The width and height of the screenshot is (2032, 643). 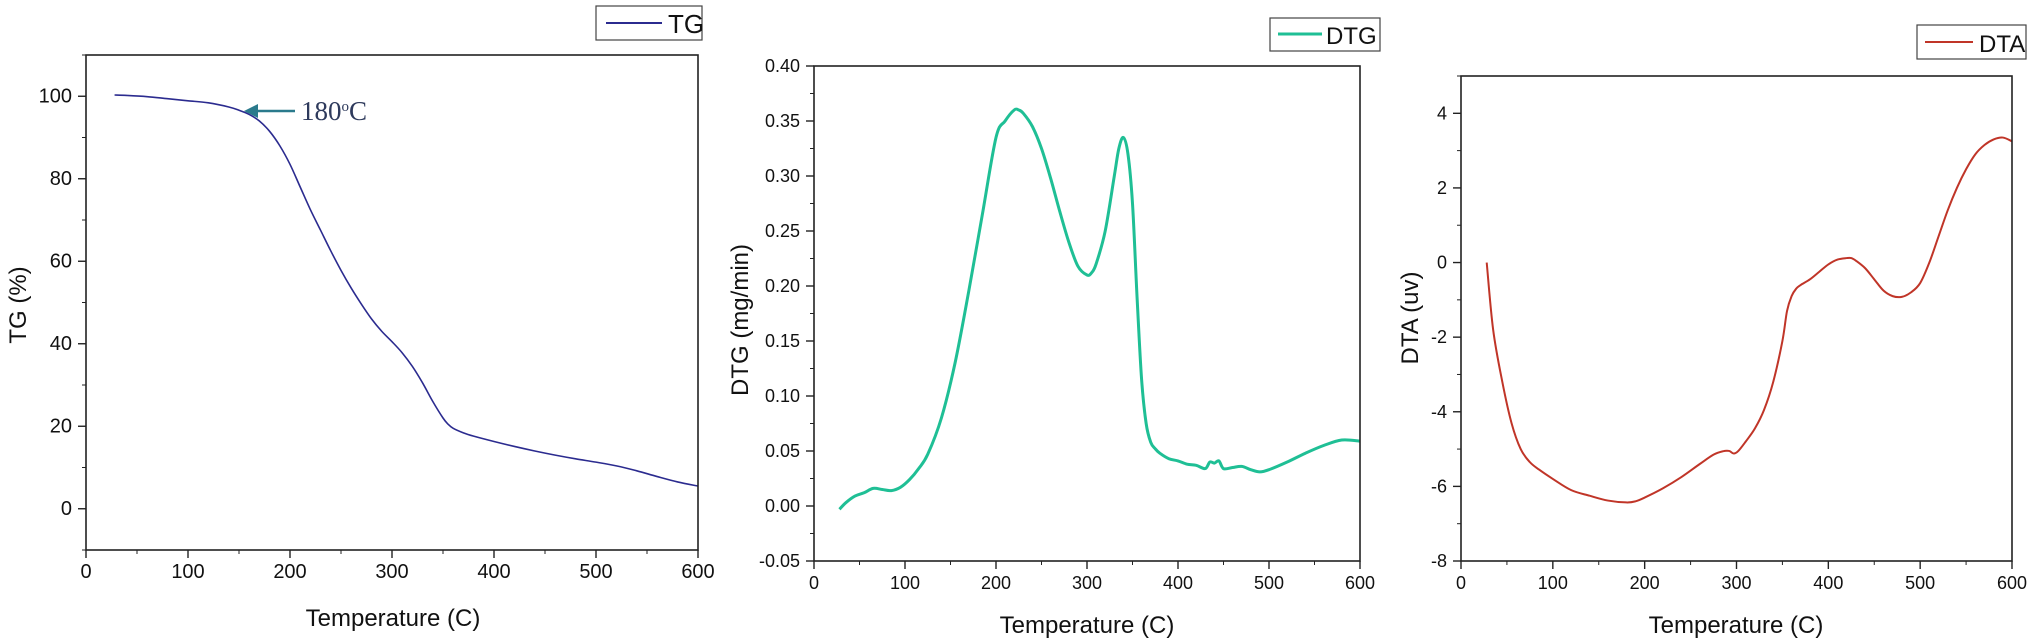 What do you see at coordinates (85, 572) in the screenshot?
I see `tg-x-tick-label: 0` at bounding box center [85, 572].